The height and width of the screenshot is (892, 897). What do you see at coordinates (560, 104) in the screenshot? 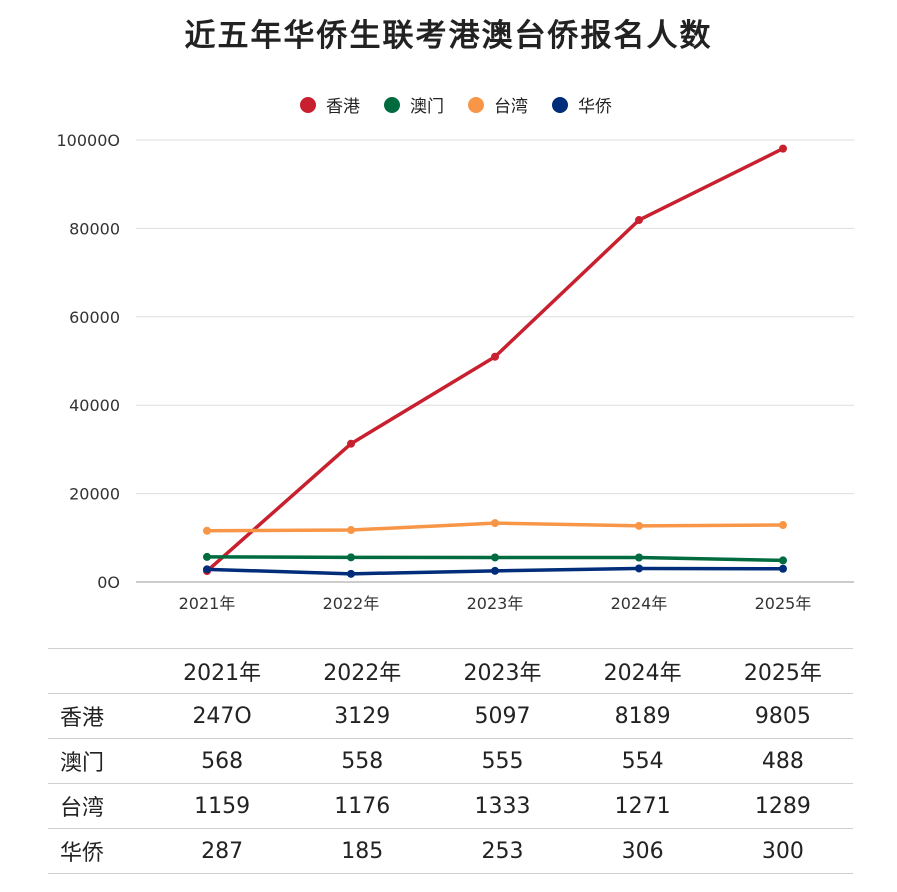
I see `legend-marker-overseas` at bounding box center [560, 104].